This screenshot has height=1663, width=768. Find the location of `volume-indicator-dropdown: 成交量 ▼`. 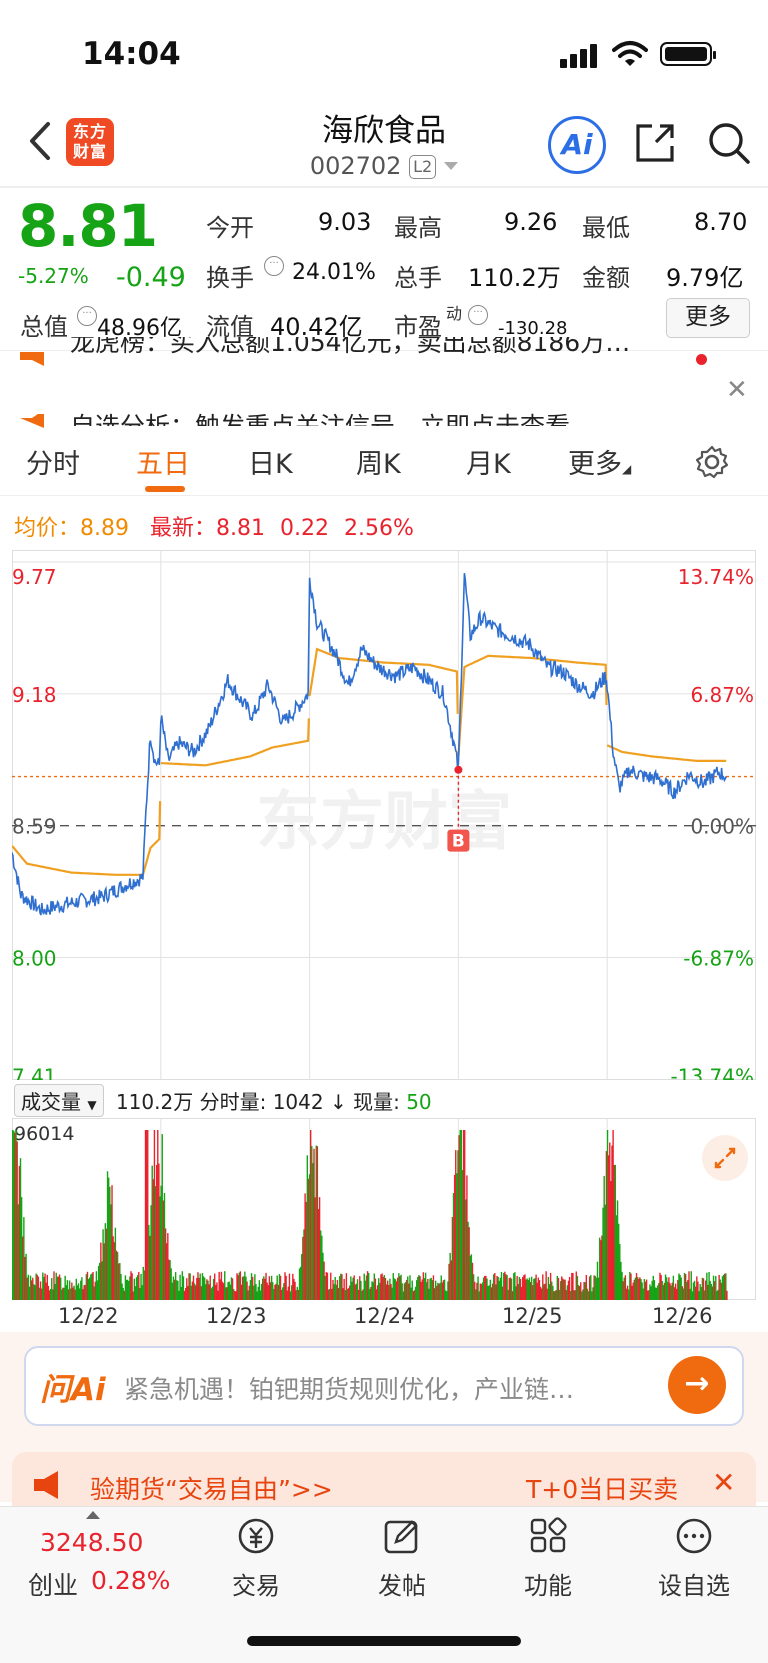

volume-indicator-dropdown: 成交量 ▼ is located at coordinates (59, 1100).